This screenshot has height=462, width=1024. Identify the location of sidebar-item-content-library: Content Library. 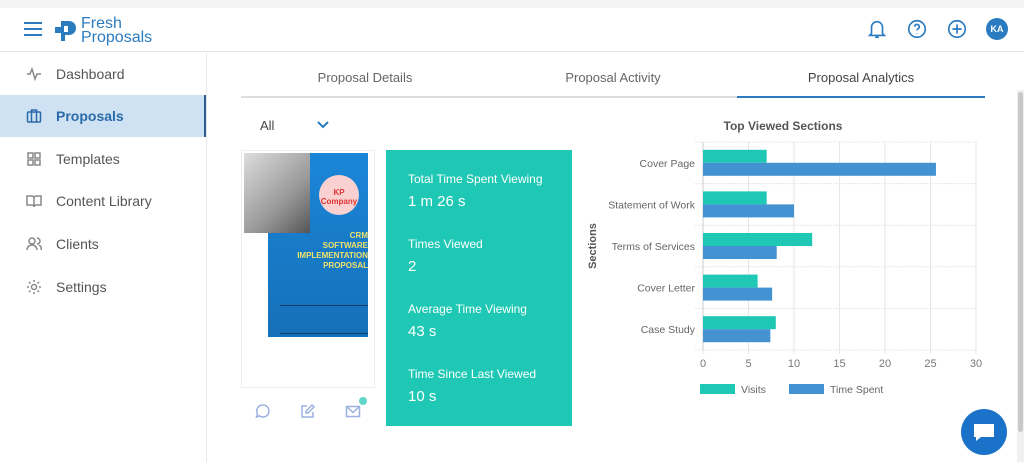
(103, 201).